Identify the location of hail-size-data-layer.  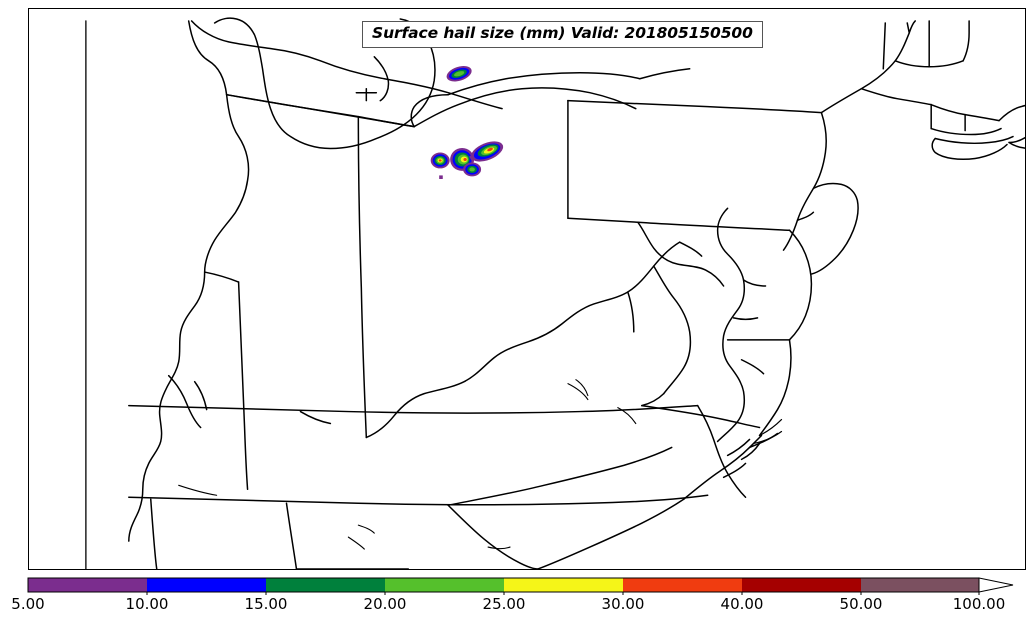
(467, 122).